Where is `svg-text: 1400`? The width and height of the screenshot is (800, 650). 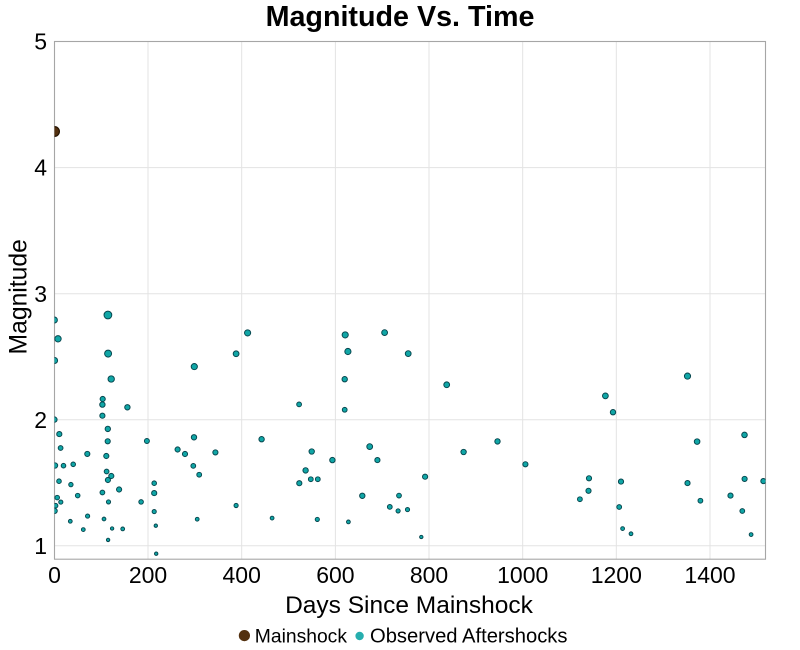 svg-text: 1400 is located at coordinates (709, 575).